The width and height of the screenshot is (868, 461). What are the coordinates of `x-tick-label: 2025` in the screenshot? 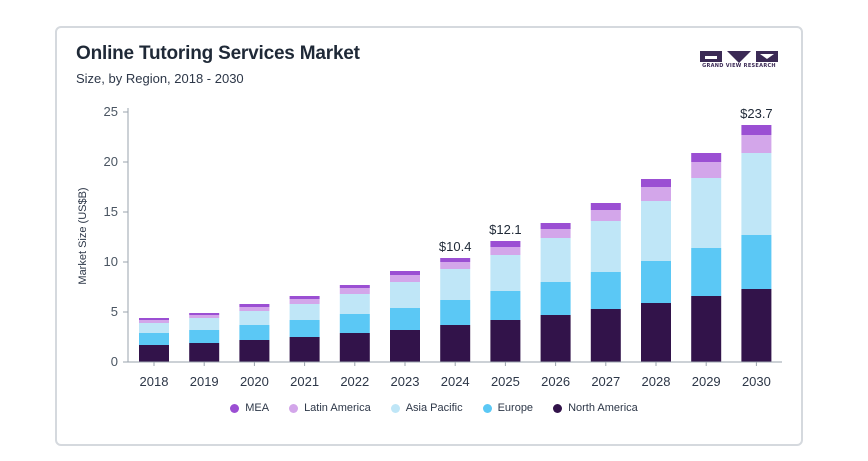 It's located at (505, 381).